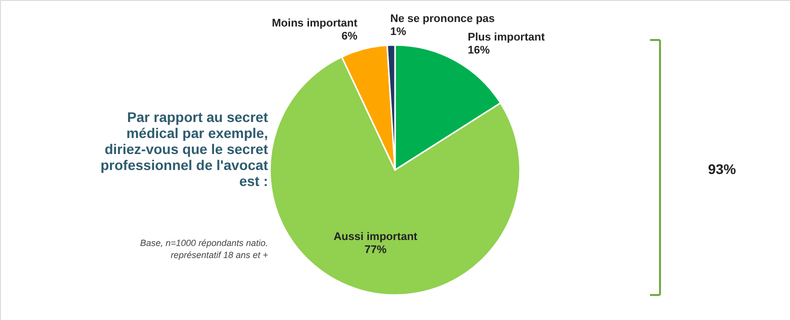 The image size is (790, 320). I want to click on data-label: 77%, so click(375, 250).